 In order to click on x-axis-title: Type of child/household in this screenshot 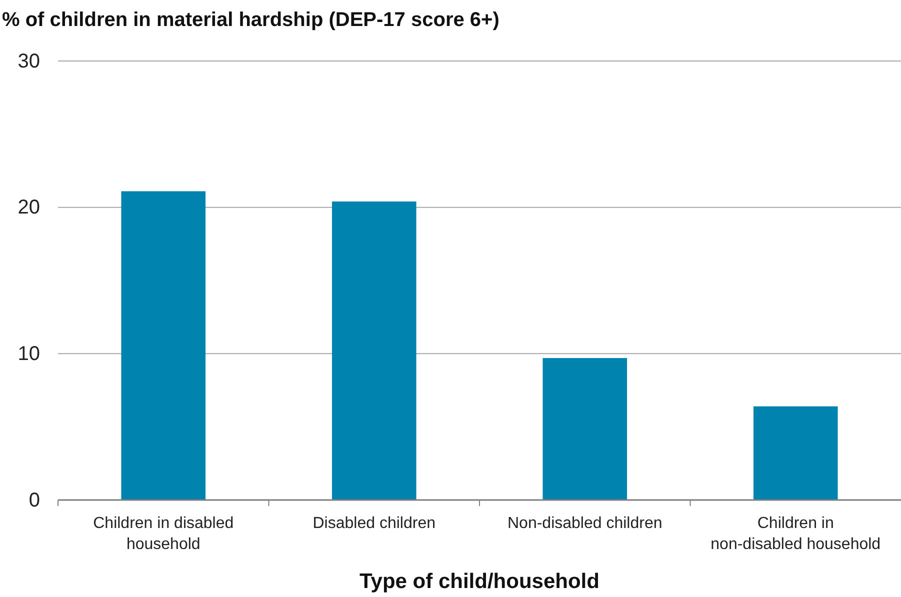, I will do `click(480, 581)`.